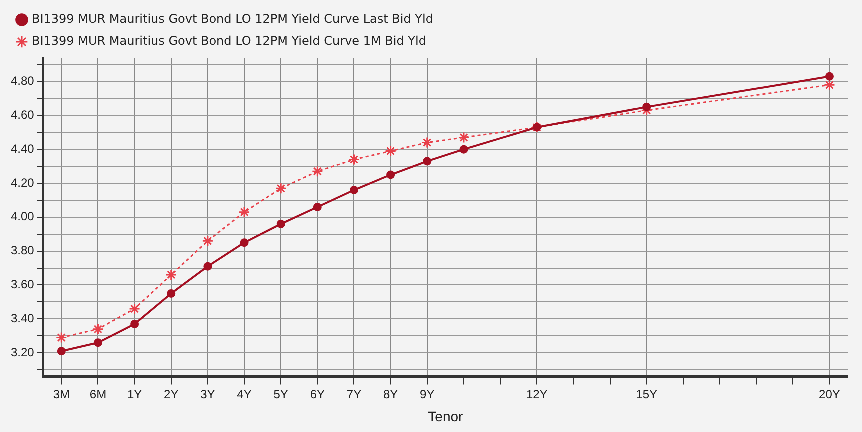 This screenshot has height=432, width=862. I want to click on x-tick-label: 15Y, so click(647, 394).